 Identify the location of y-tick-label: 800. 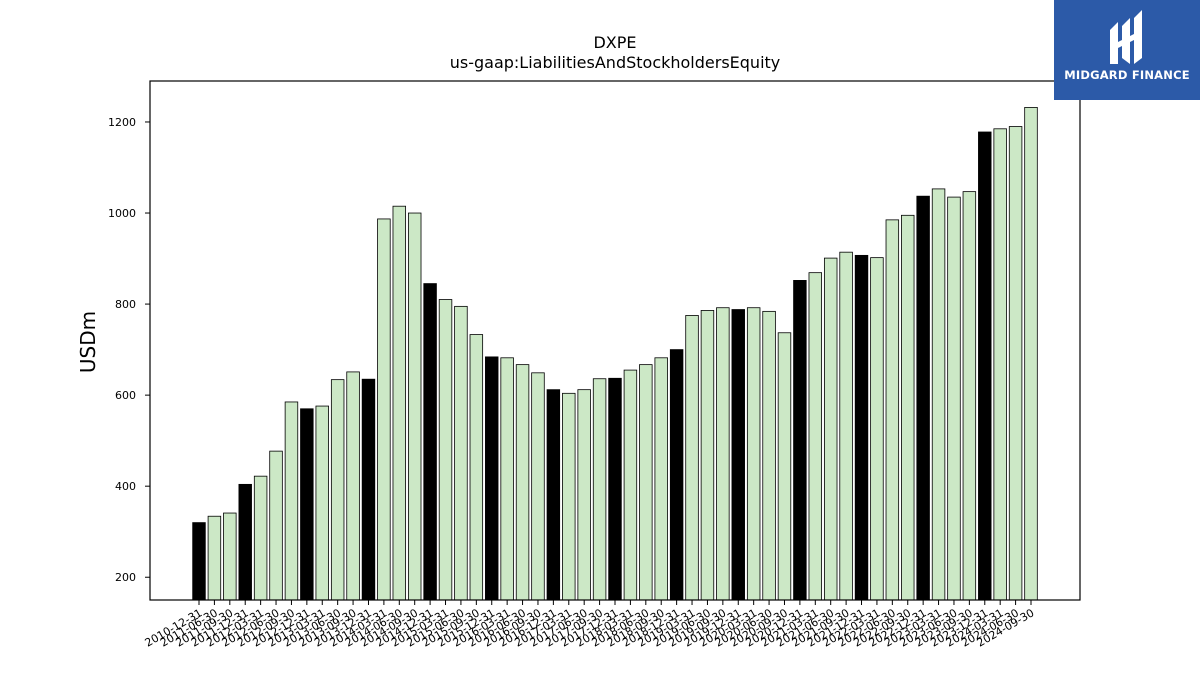
(125, 304).